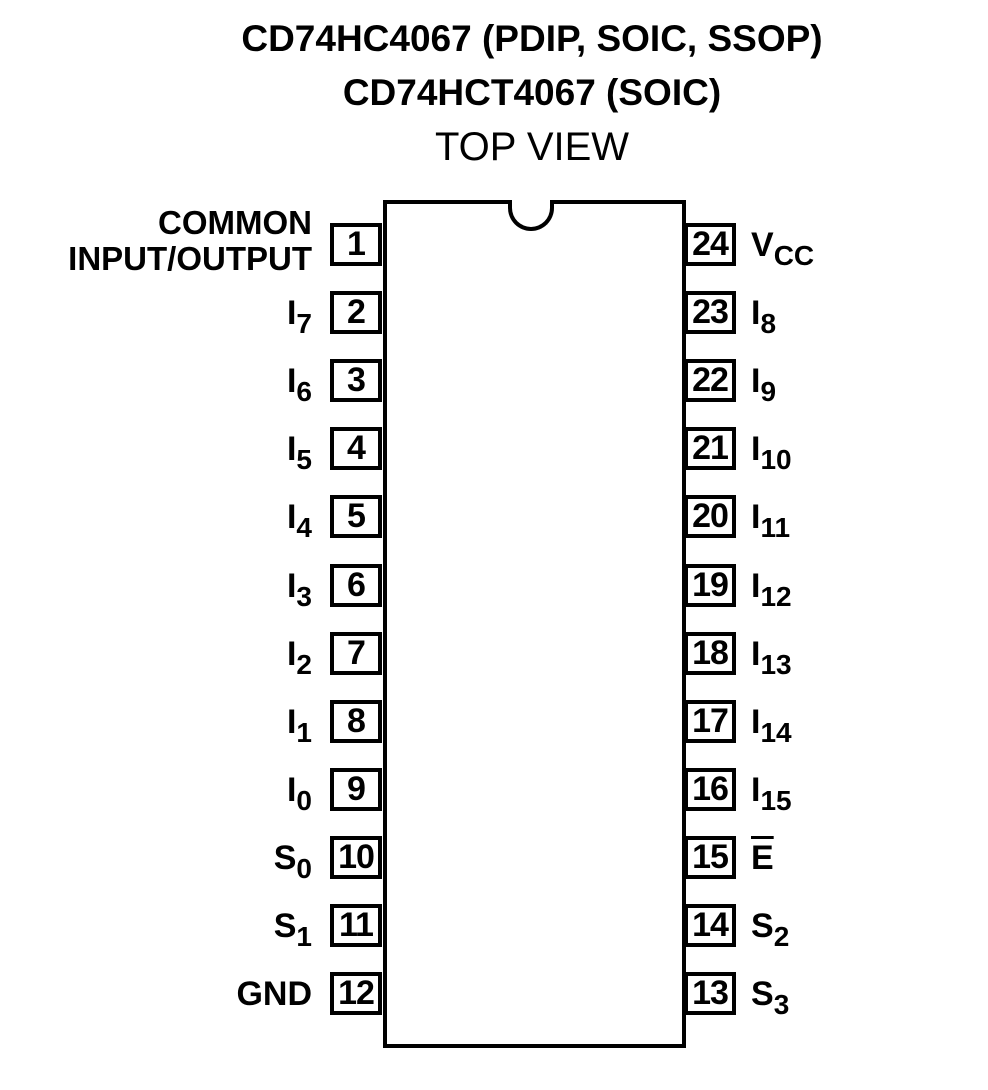 Image resolution: width=988 pixels, height=1090 pixels. Describe the element at coordinates (304, 596) in the screenshot. I see `pin-6-label-subscript: 3` at that location.